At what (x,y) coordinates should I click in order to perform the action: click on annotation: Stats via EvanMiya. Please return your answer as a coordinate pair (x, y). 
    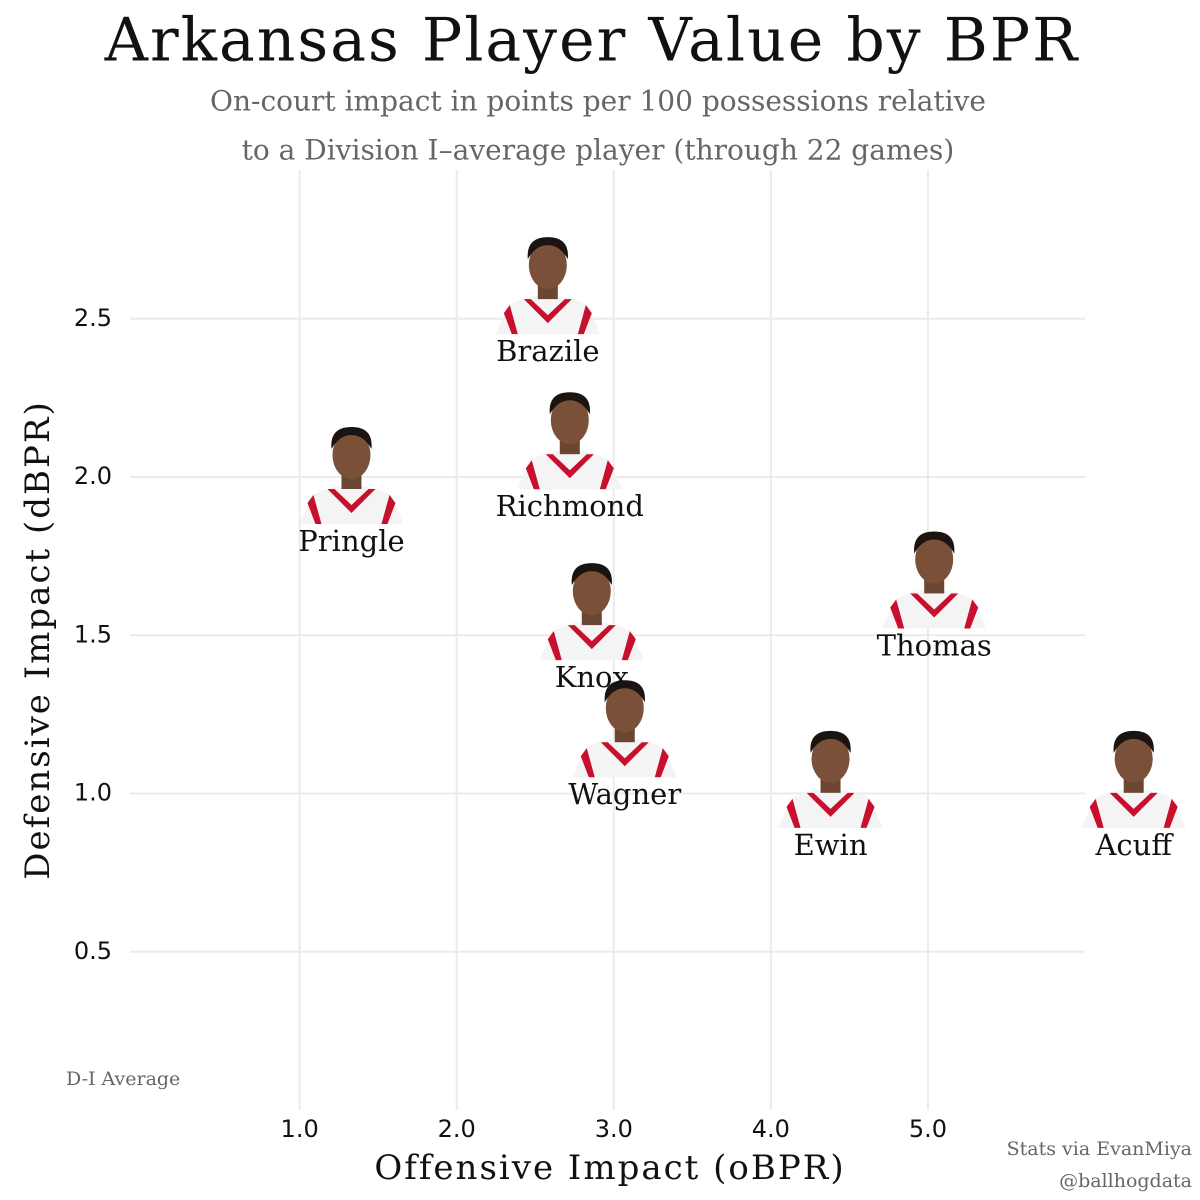
    Looking at the image, I should click on (1099, 1149).